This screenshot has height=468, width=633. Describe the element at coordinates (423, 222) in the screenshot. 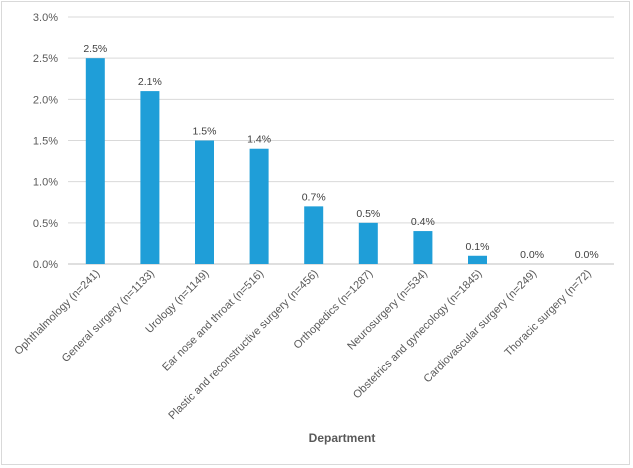

I see `data-label: 0.4%` at that location.